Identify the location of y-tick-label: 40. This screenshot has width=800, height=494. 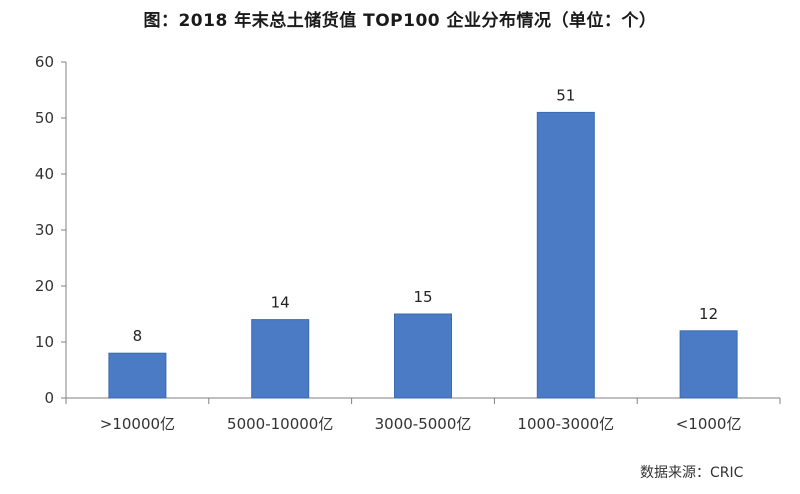
(44, 174).